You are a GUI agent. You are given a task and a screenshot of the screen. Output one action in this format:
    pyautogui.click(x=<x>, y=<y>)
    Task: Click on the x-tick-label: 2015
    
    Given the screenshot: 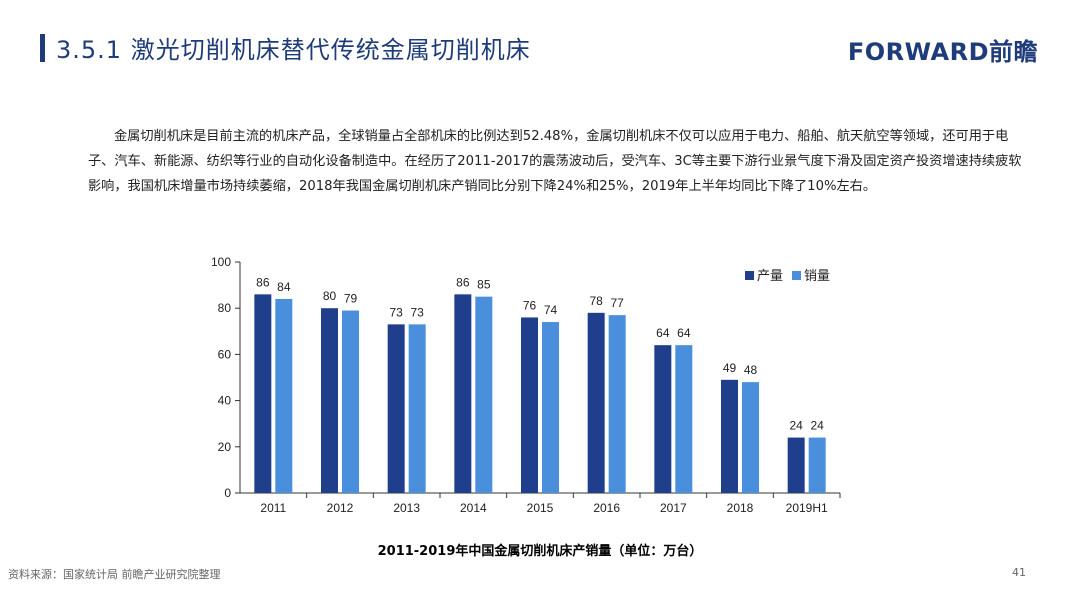 What is the action you would take?
    pyautogui.click(x=540, y=508)
    